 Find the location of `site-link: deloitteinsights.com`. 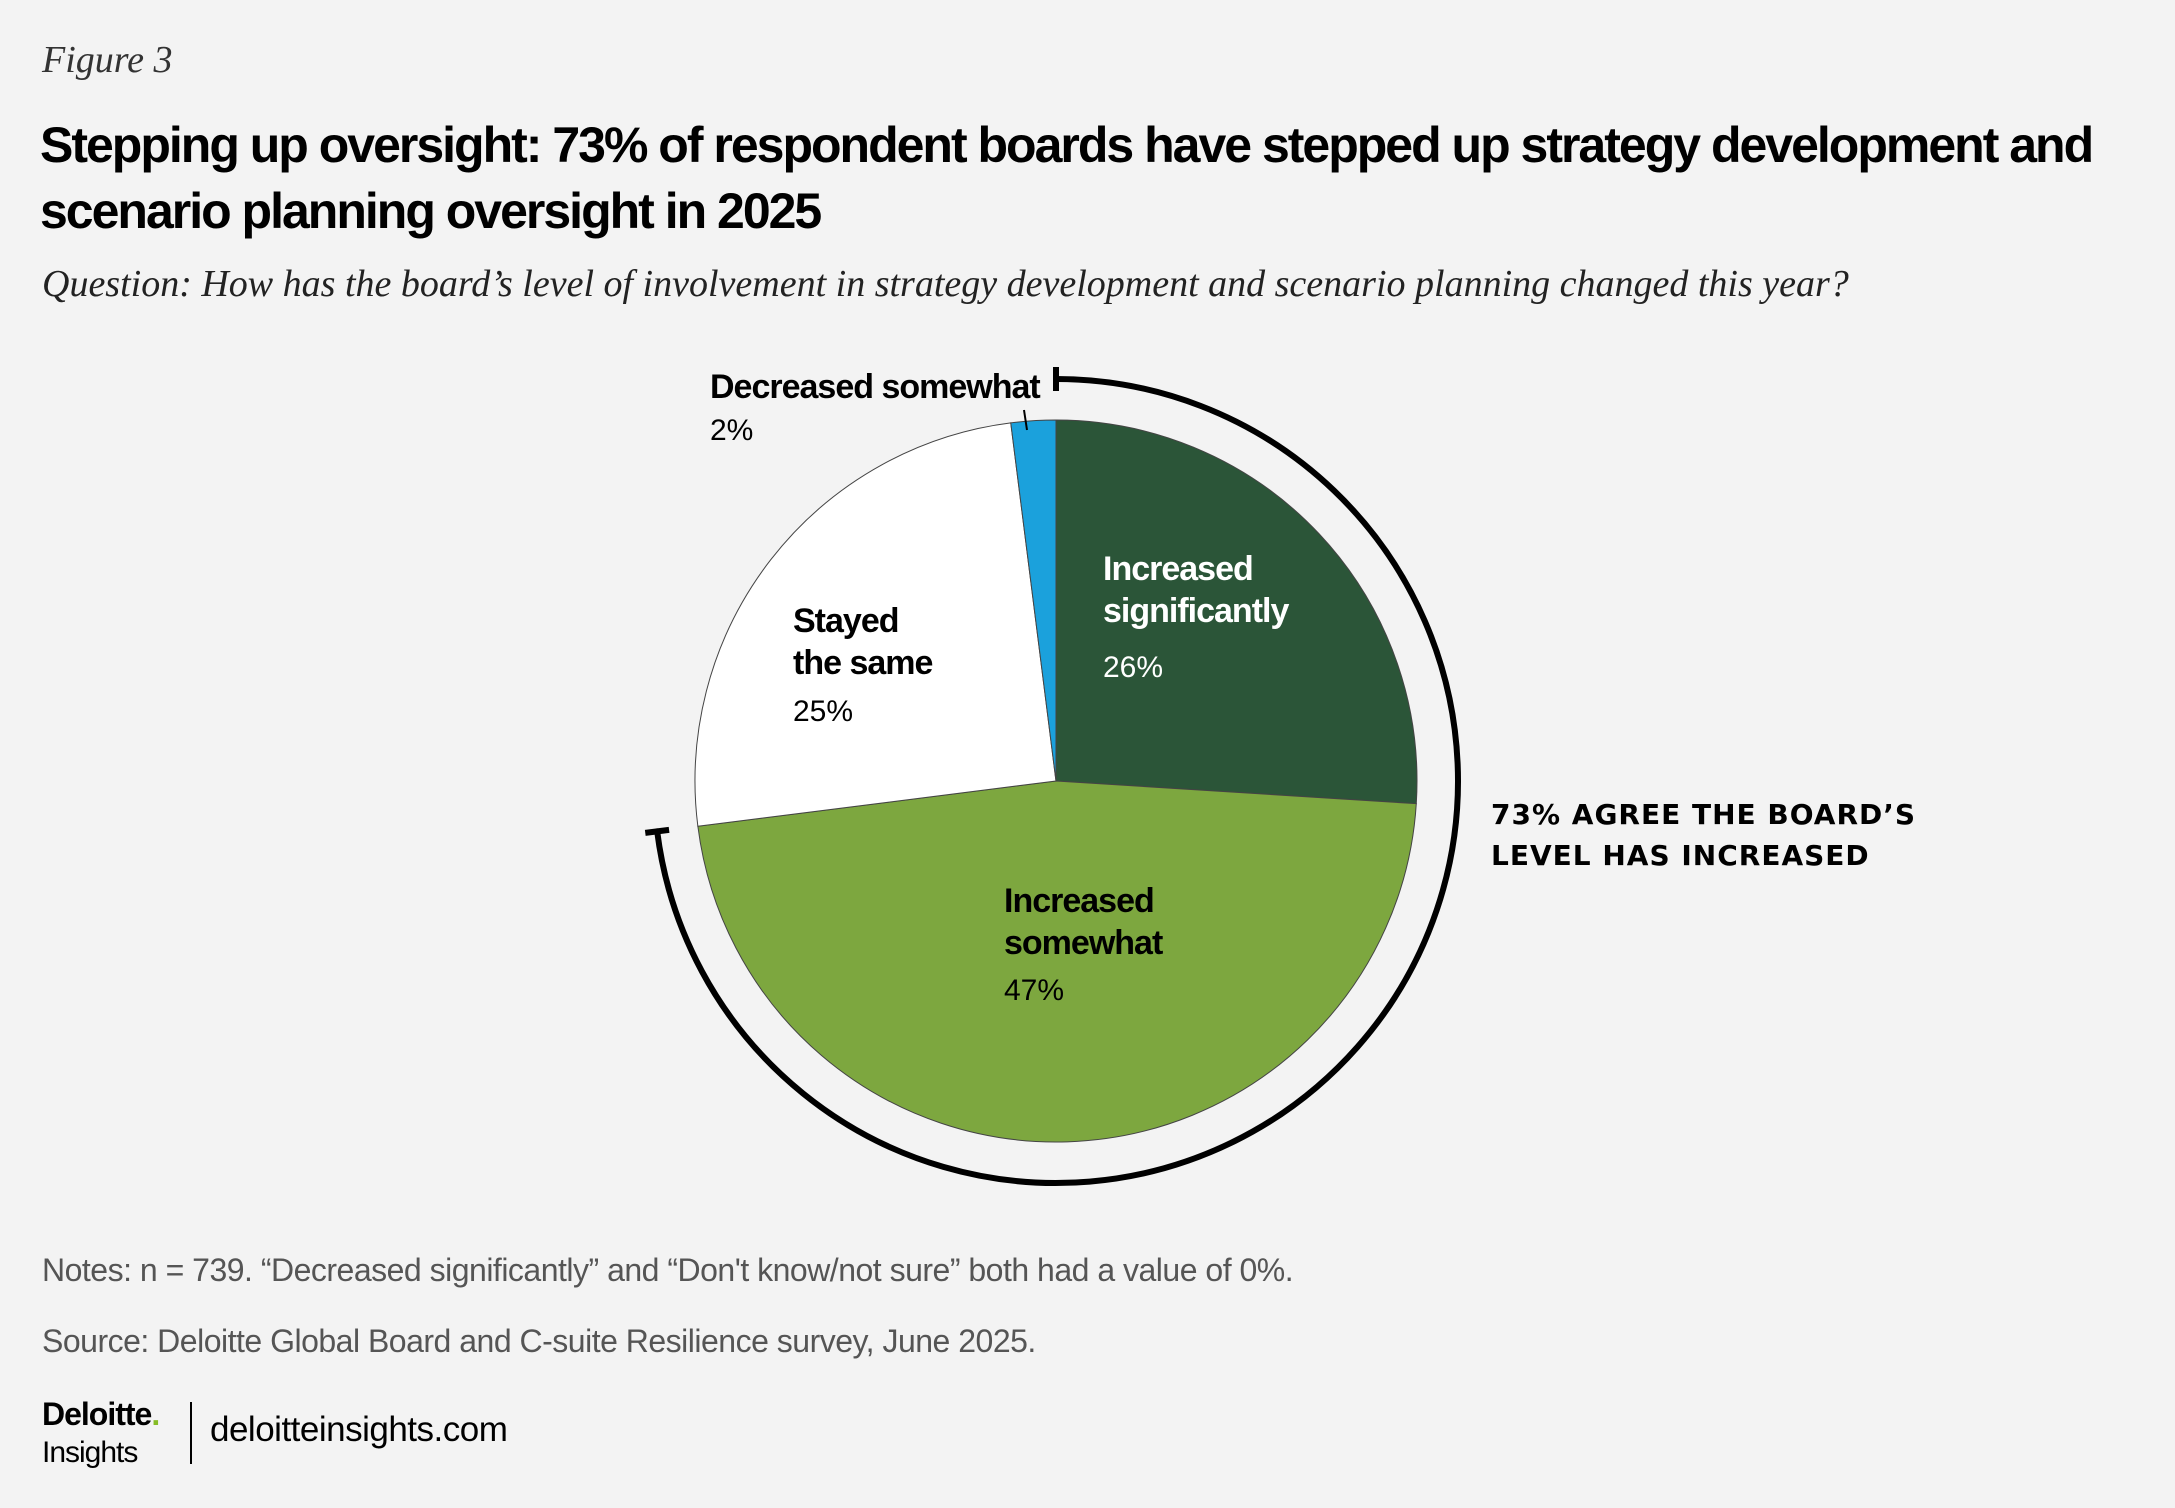

site-link: deloitteinsights.com is located at coordinates (359, 1429).